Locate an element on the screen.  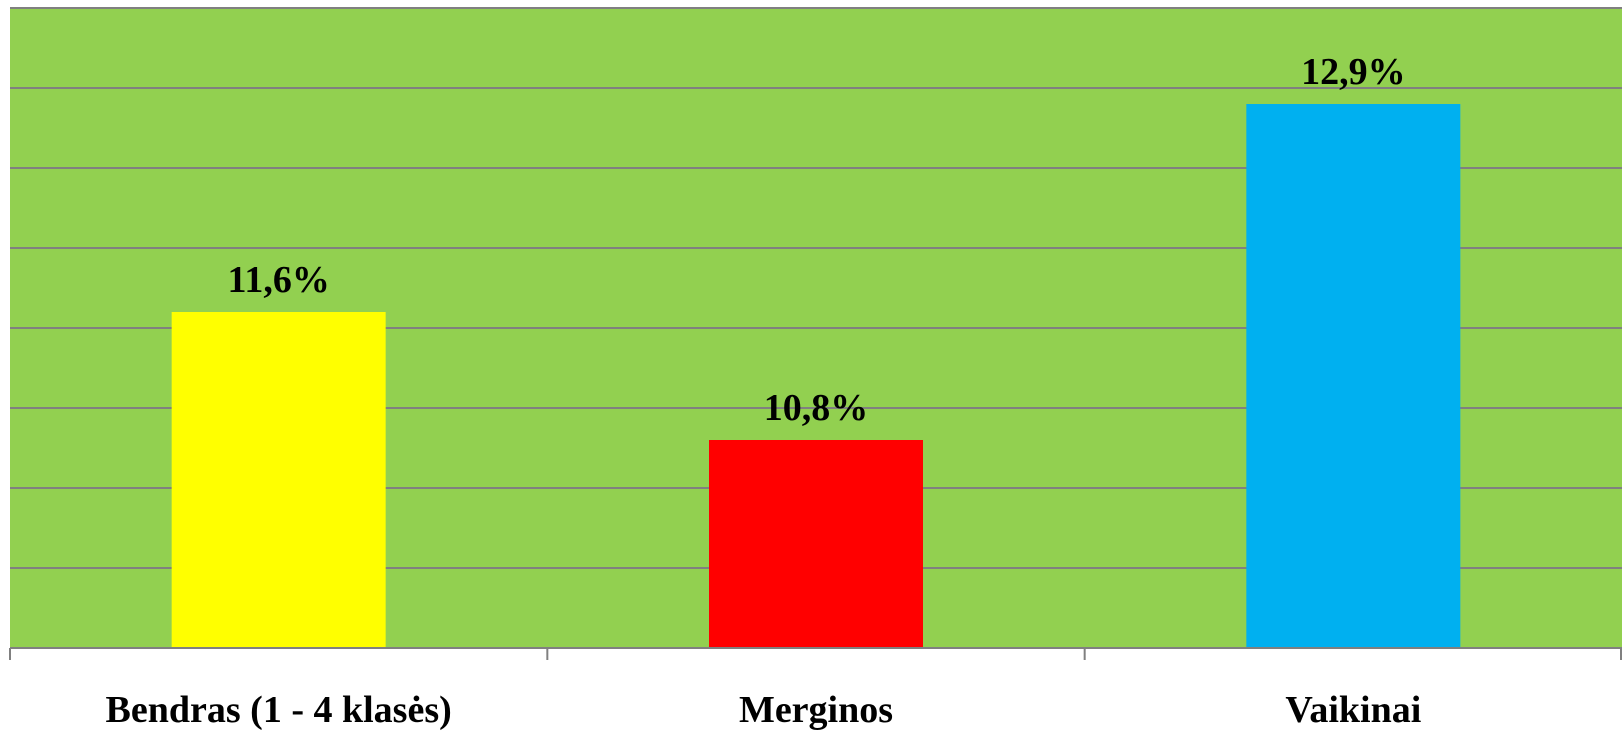
data-label: 12,9% is located at coordinates (1353, 72).